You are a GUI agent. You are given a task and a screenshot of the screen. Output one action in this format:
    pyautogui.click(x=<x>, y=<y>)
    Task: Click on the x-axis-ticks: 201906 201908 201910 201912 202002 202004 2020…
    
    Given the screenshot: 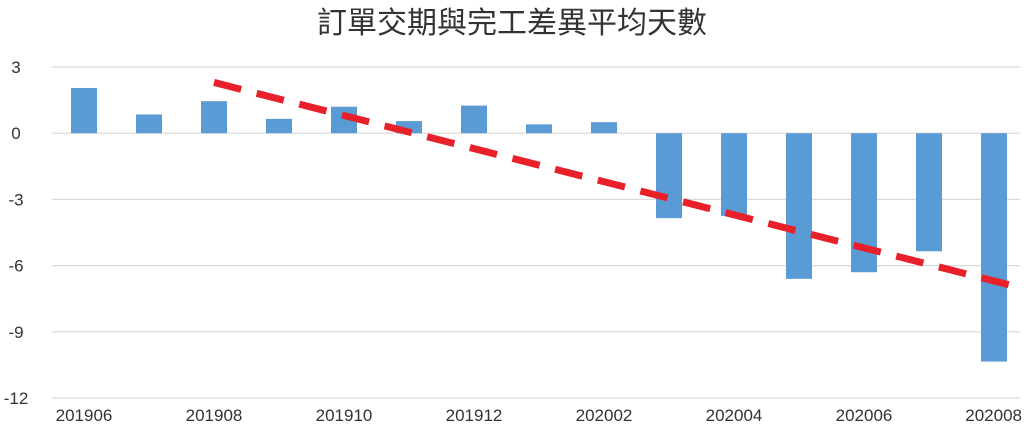 What is the action you would take?
    pyautogui.click(x=539, y=415)
    